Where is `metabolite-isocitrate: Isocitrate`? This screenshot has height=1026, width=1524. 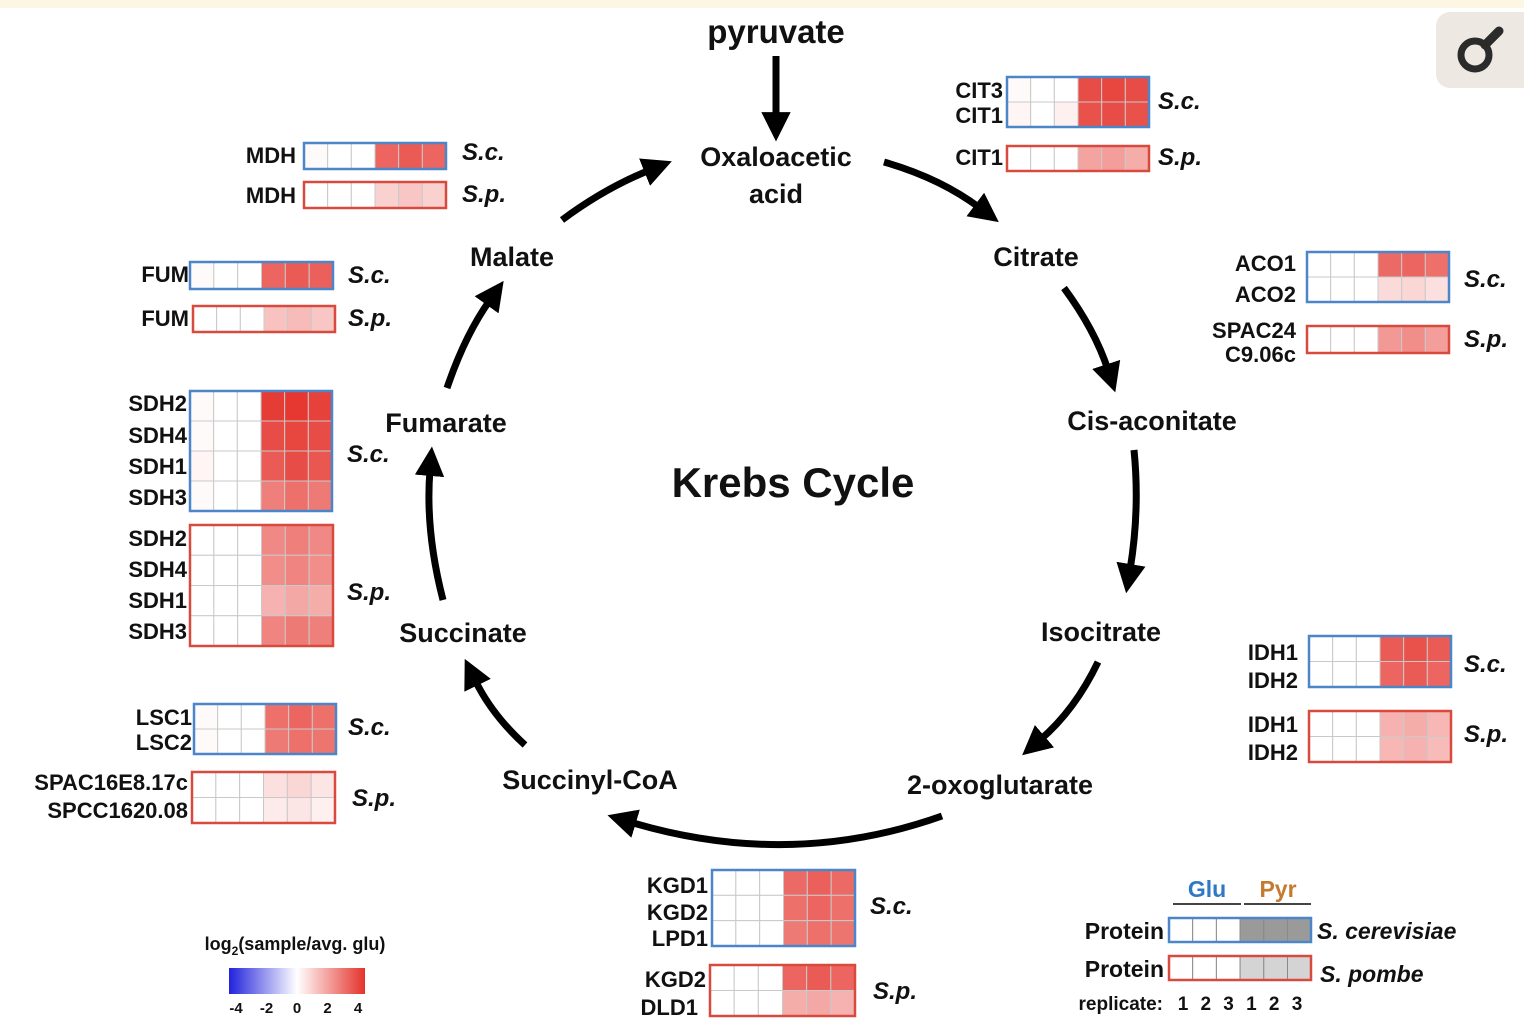 metabolite-isocitrate: Isocitrate is located at coordinates (1101, 632).